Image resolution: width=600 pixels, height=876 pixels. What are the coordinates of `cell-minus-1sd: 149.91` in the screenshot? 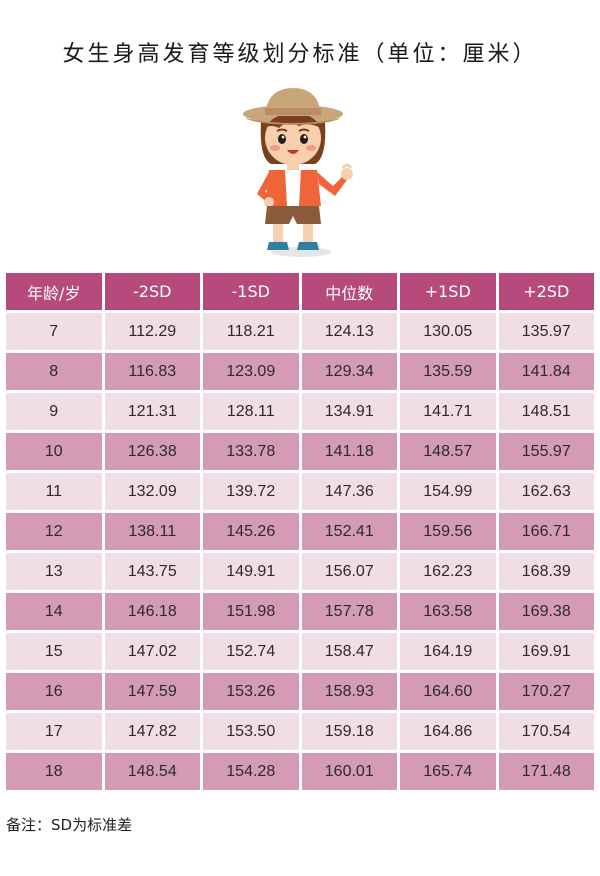 It's located at (251, 571).